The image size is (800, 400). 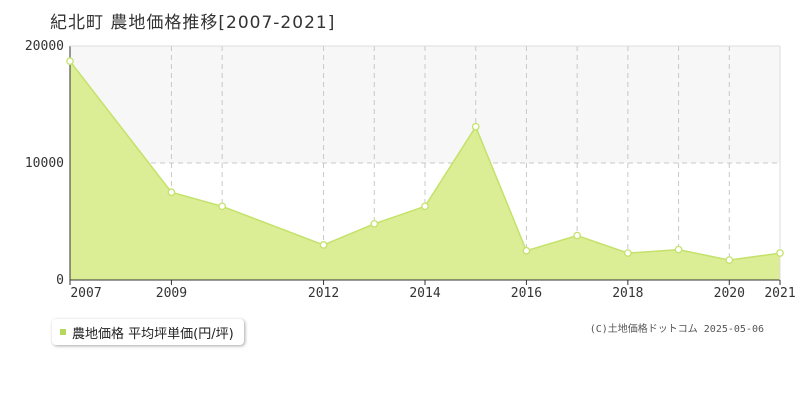 I want to click on x-tick-label: 2018, so click(x=627, y=293).